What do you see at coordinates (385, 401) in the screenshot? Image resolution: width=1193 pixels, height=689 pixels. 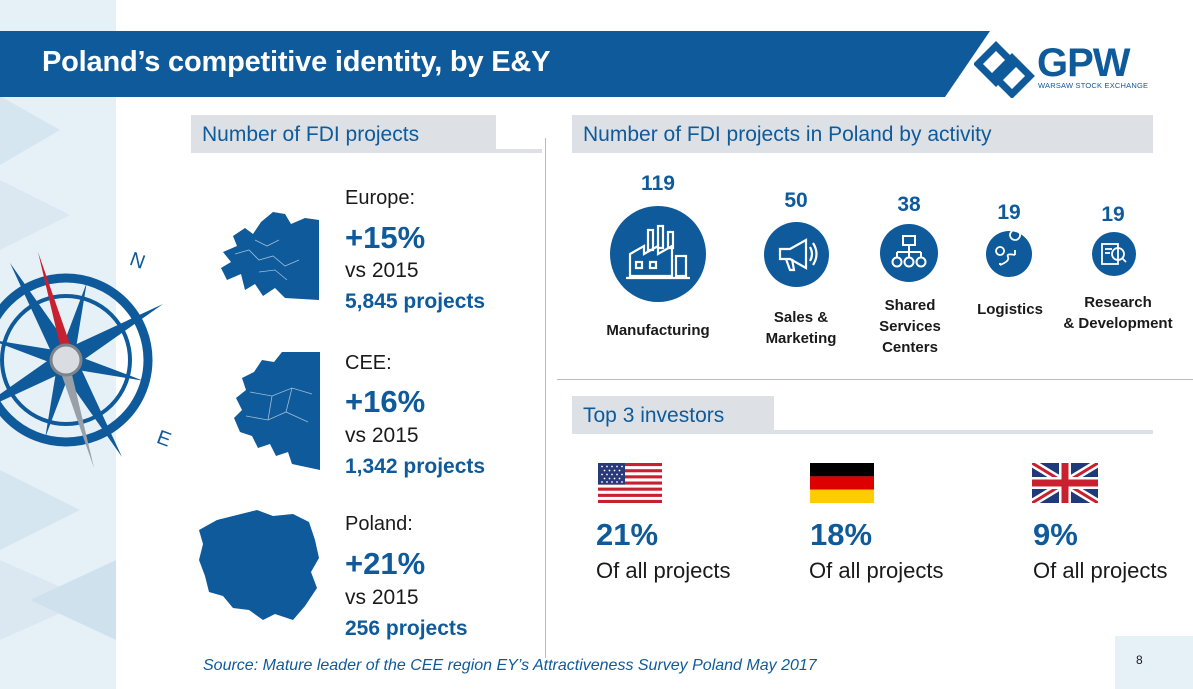 I see `cee-change: +16%` at bounding box center [385, 401].